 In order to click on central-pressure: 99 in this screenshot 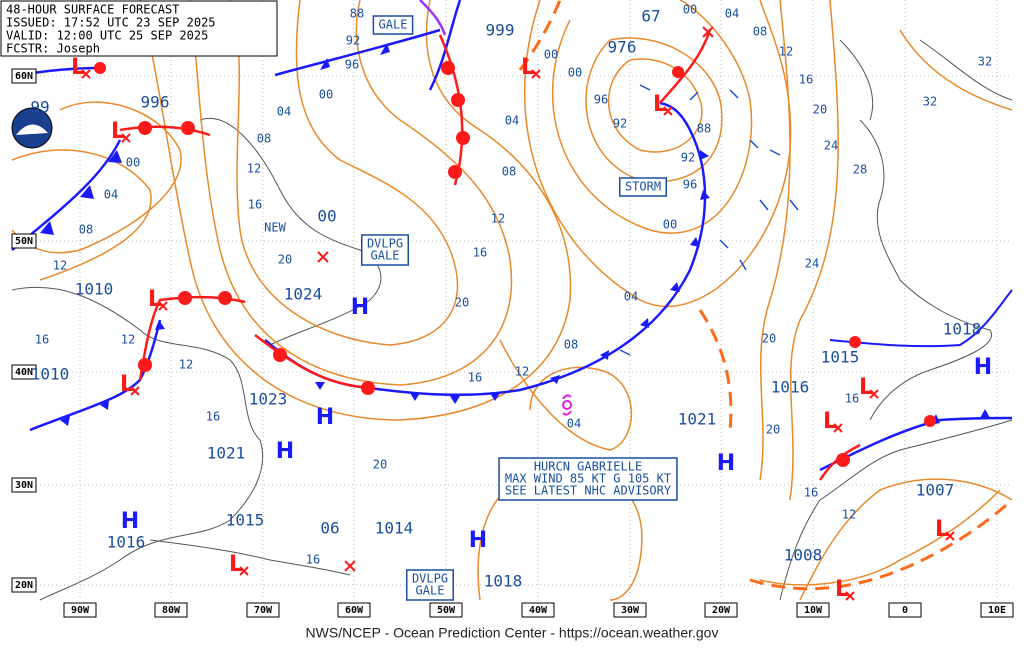, I will do `click(39, 107)`.